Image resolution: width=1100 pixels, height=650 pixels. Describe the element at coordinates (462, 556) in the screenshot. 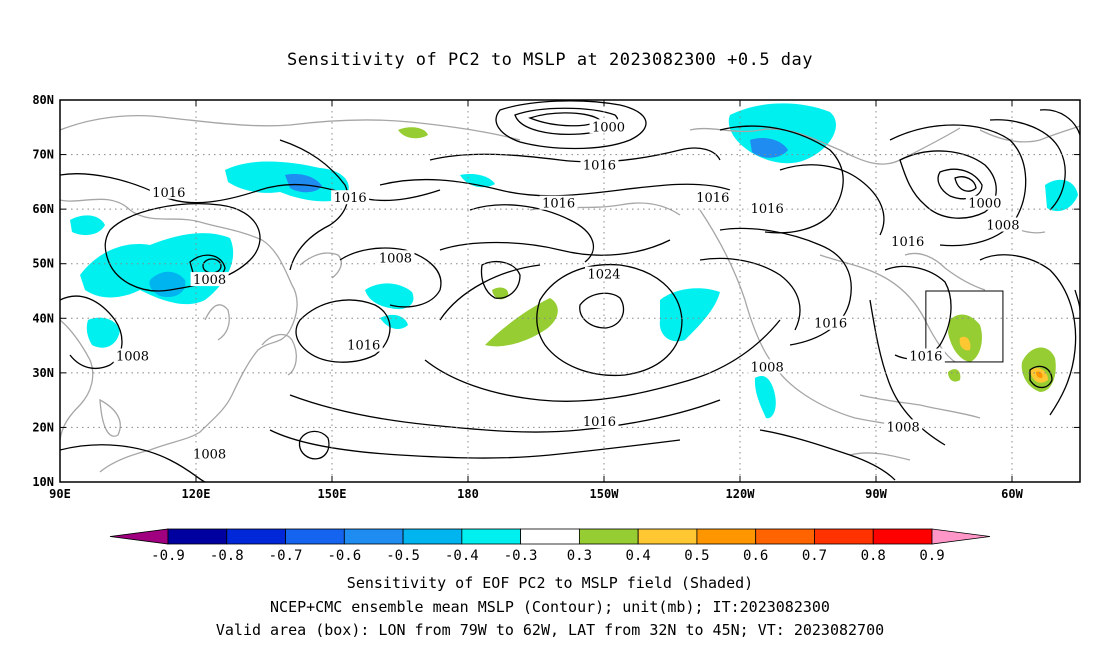

I see `colorbar-label: -0.4` at that location.